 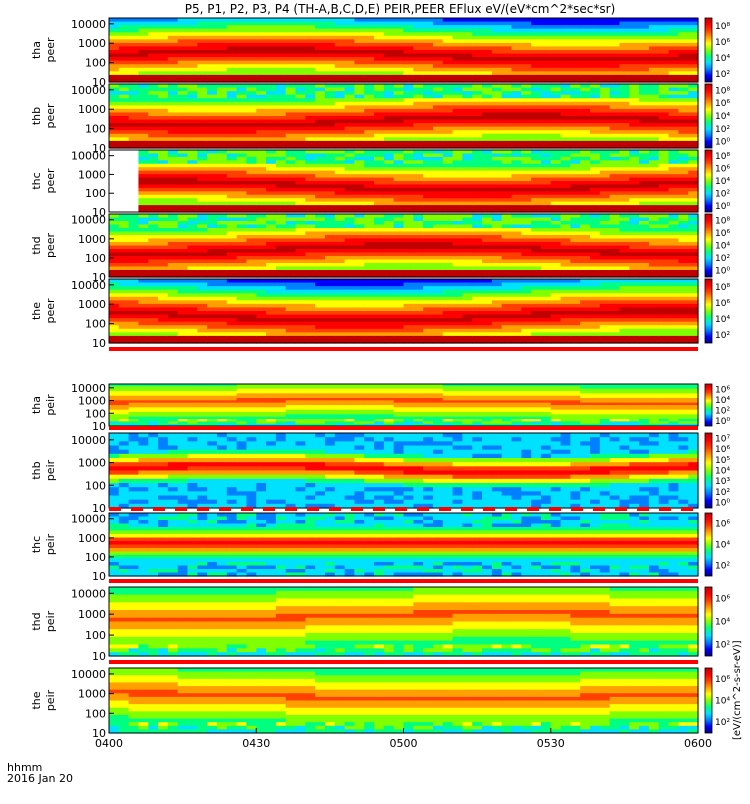 What do you see at coordinates (404, 743) in the screenshot?
I see `x-tick-label: 0500` at bounding box center [404, 743].